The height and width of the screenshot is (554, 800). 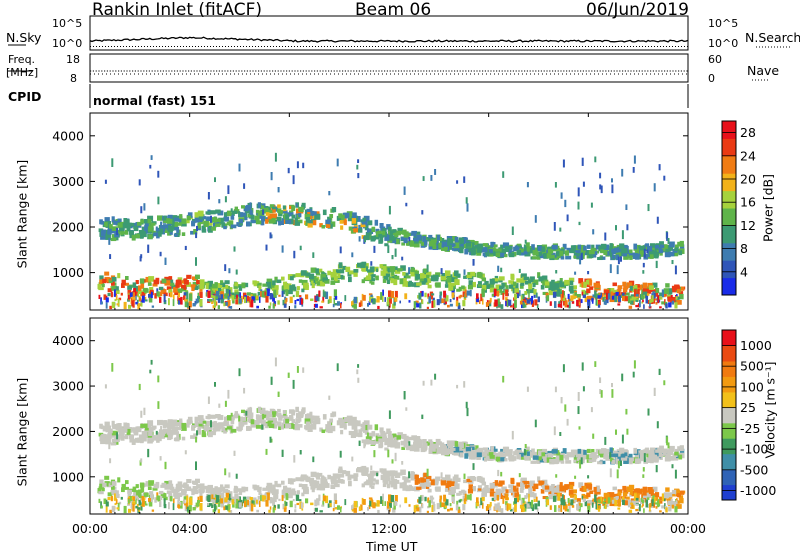 What do you see at coordinates (729, 446) in the screenshot?
I see `velocity-colorbar-segment` at bounding box center [729, 446].